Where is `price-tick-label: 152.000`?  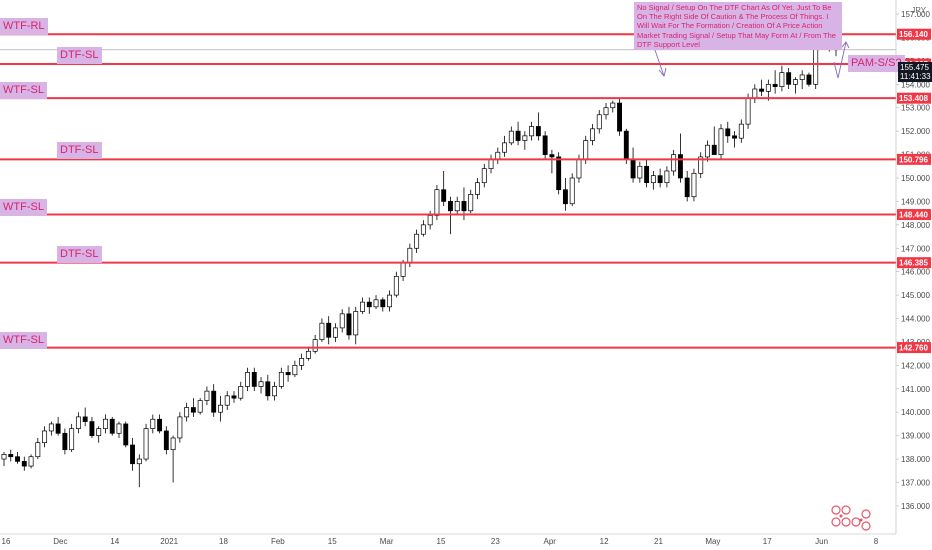 price-tick-label: 152.000 is located at coordinates (915, 131).